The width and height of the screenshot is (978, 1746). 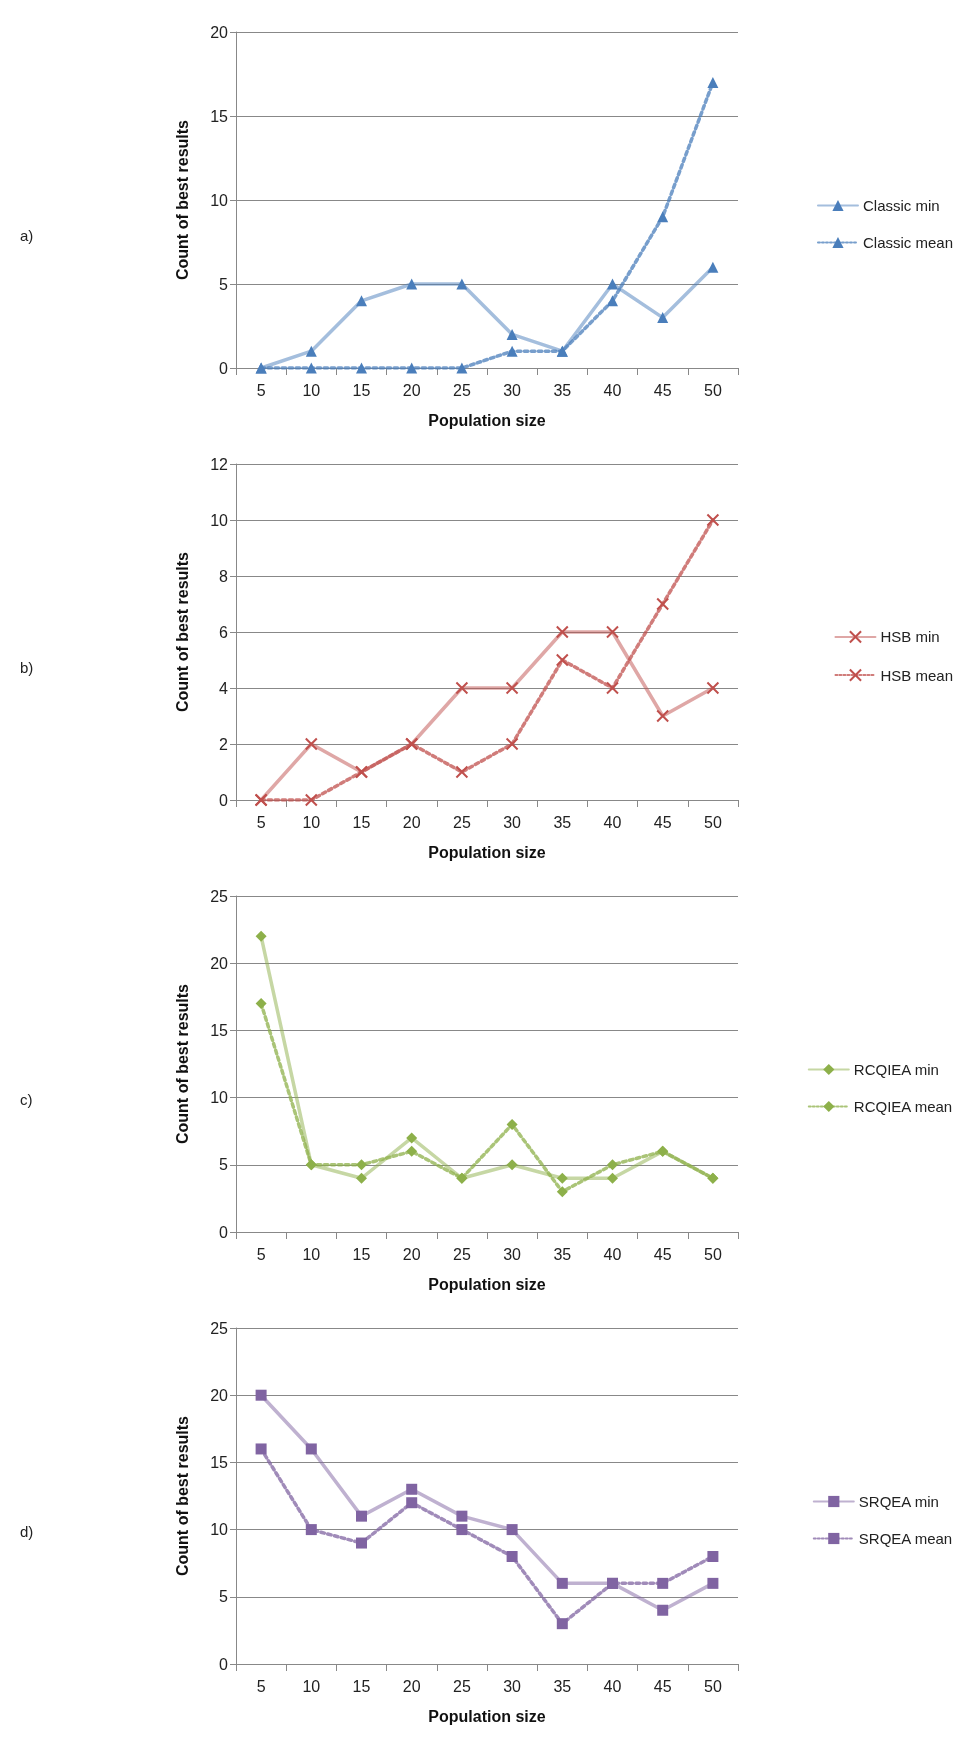 What do you see at coordinates (219, 464) in the screenshot?
I see `y-tick-label: 12` at bounding box center [219, 464].